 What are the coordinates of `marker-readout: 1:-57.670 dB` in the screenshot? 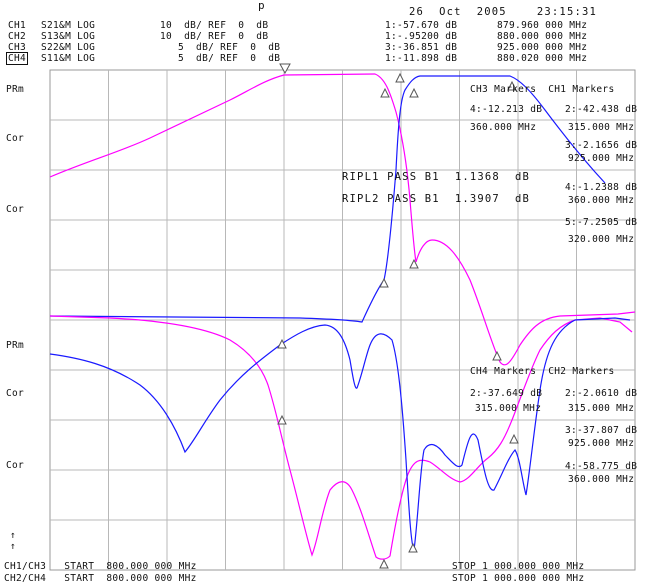 It's located at (421, 25).